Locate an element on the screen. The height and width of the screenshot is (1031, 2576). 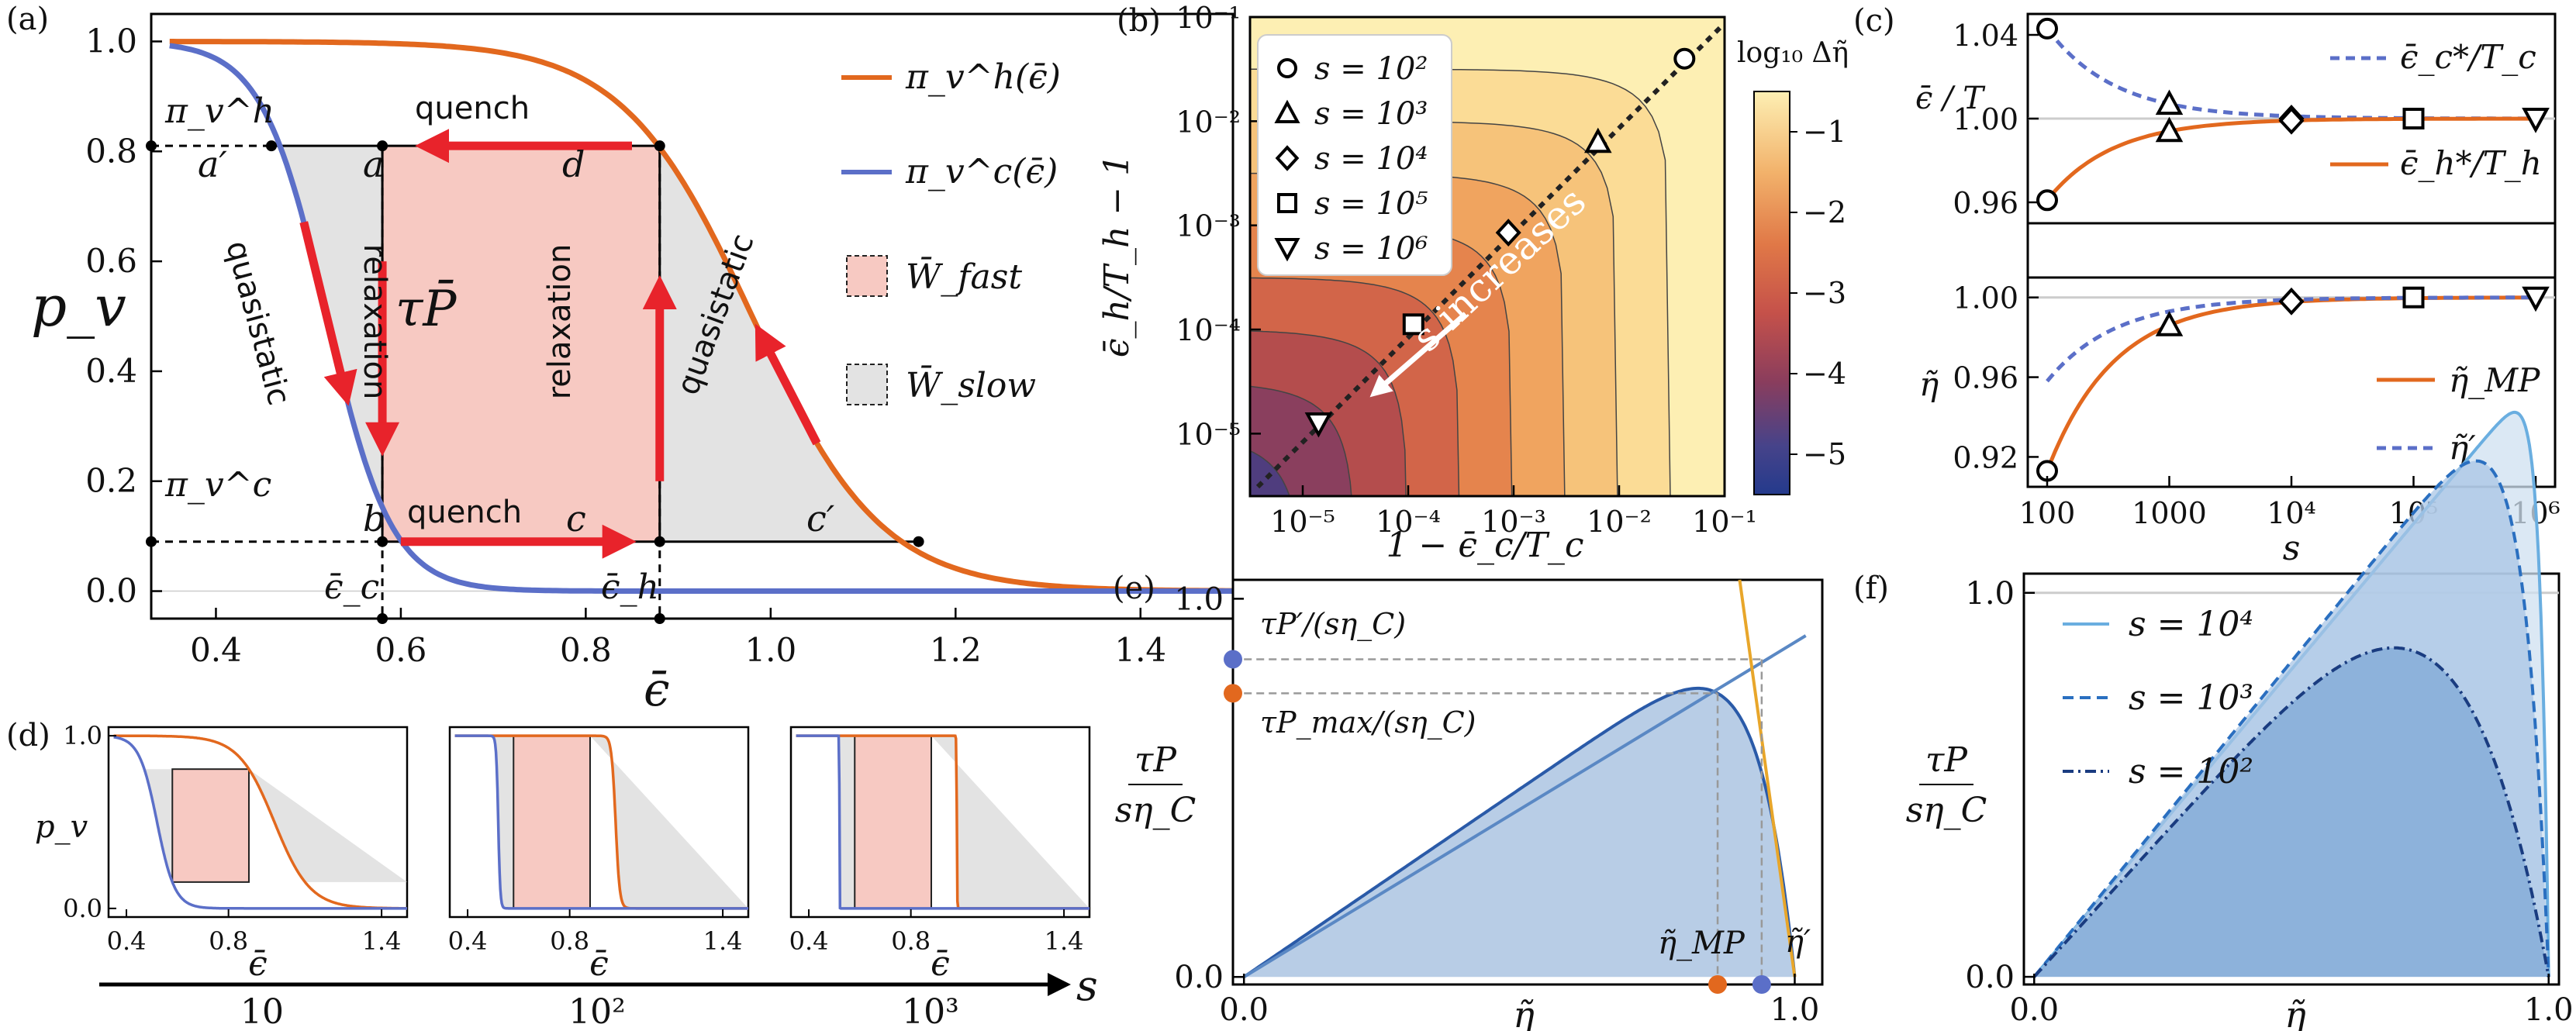
colorbar-title: log₁₀ Δη̃ is located at coordinates (1793, 53).